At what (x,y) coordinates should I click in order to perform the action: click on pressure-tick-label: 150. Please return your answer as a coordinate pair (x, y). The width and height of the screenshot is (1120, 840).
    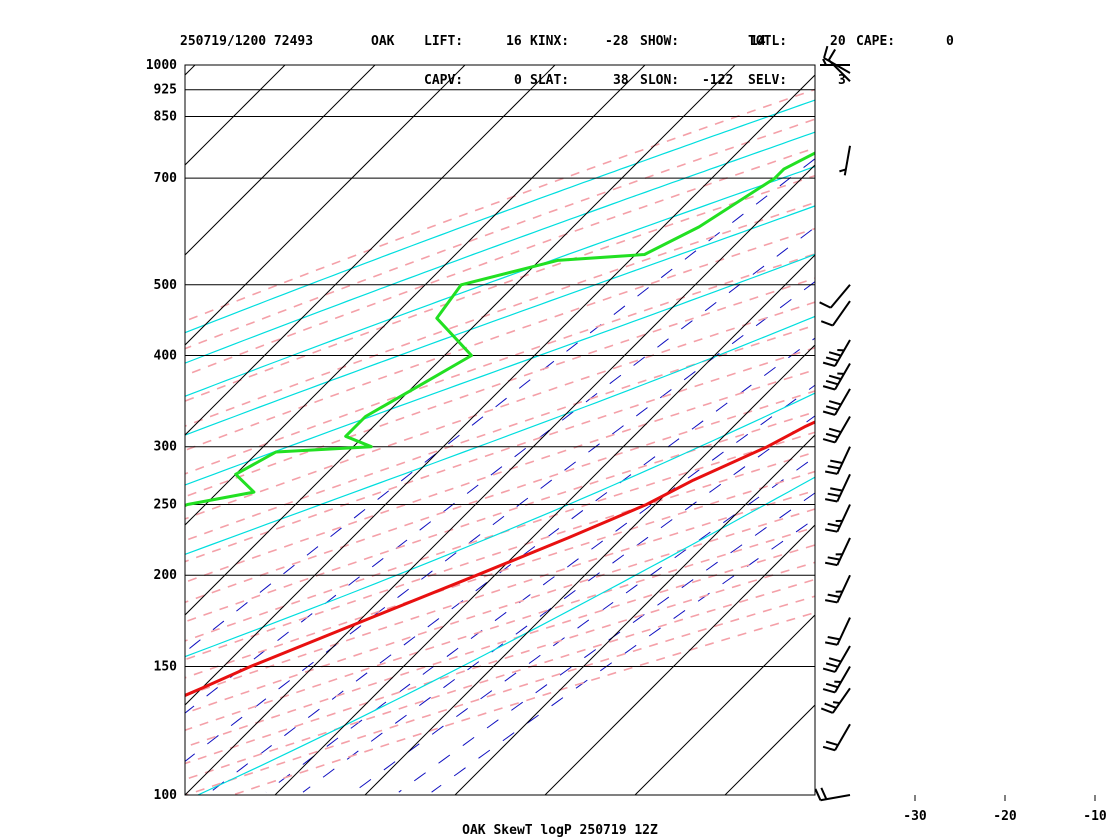
    Looking at the image, I should click on (166, 666).